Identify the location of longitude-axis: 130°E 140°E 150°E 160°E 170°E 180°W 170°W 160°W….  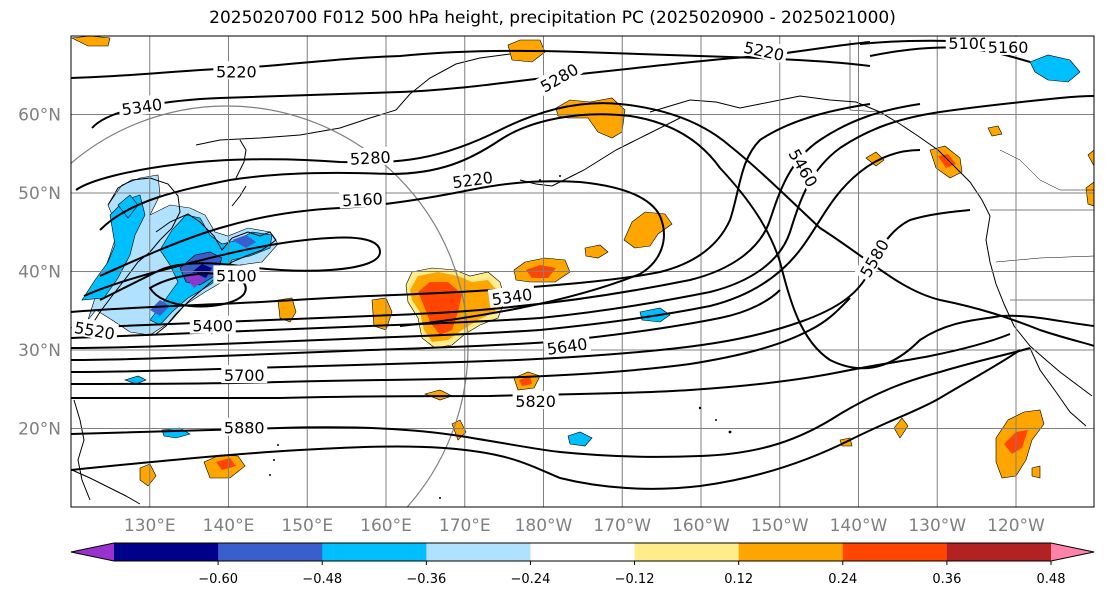
(584, 526).